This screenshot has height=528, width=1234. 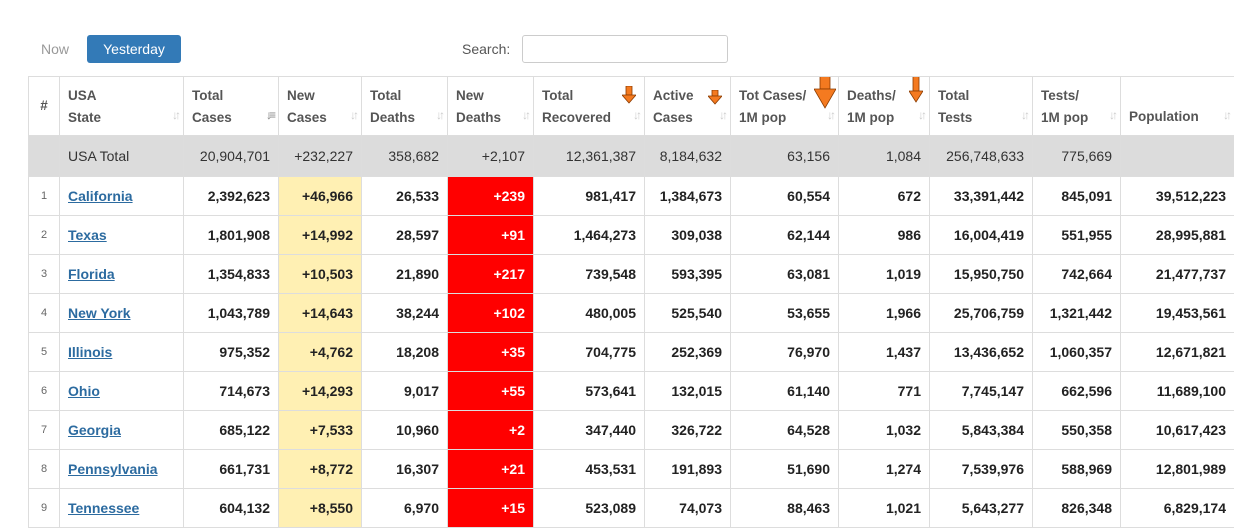 I want to click on state-link: Illinois, so click(x=90, y=352).